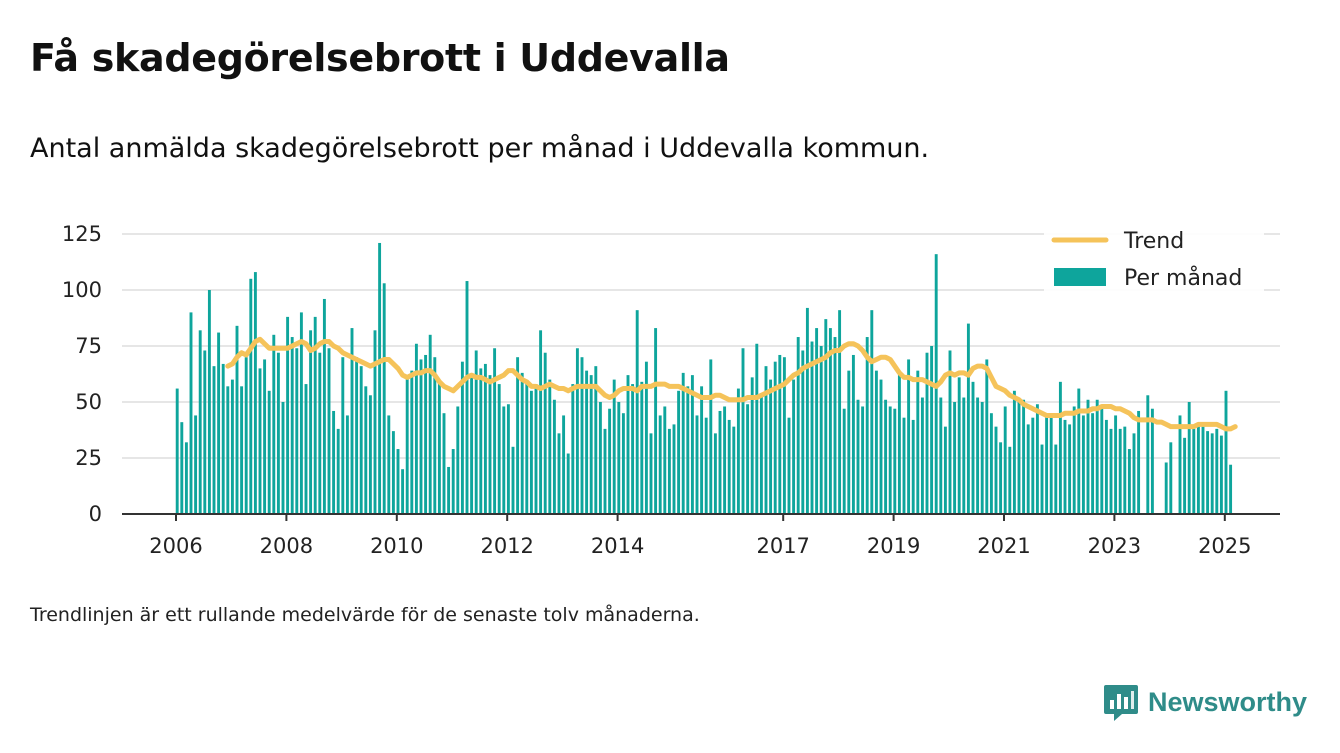  Describe the element at coordinates (1080, 277) in the screenshot. I see `legend-swatch-bars` at that location.